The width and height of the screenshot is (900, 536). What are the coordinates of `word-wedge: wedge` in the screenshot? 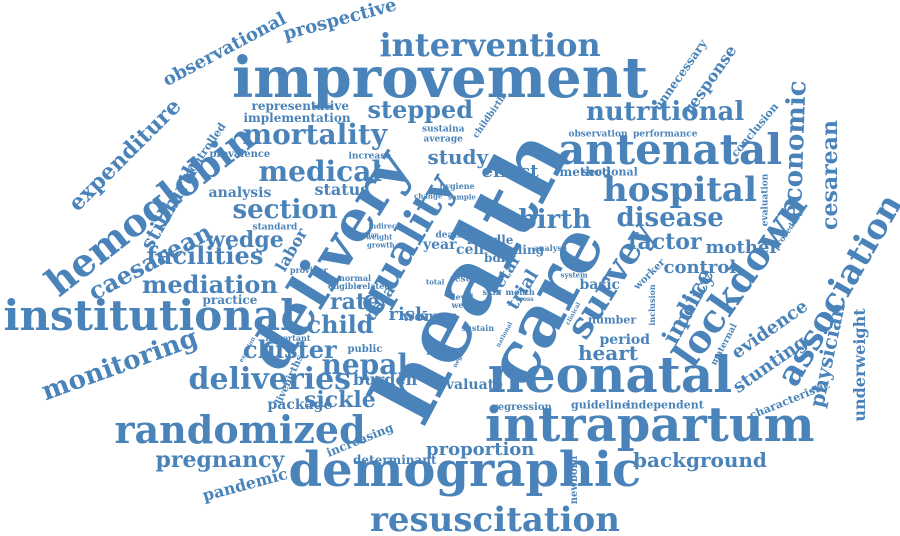 It's located at (245, 240).